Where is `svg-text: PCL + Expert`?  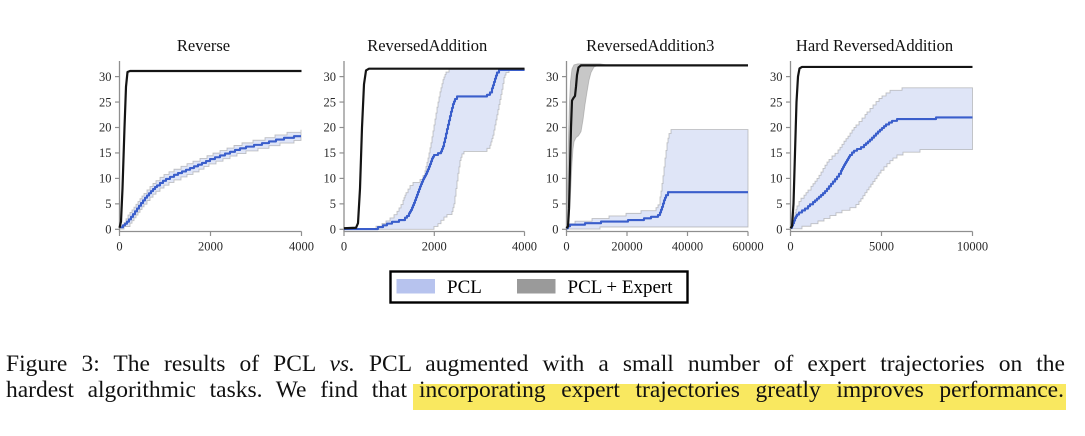
svg-text: PCL + Expert is located at coordinates (621, 287).